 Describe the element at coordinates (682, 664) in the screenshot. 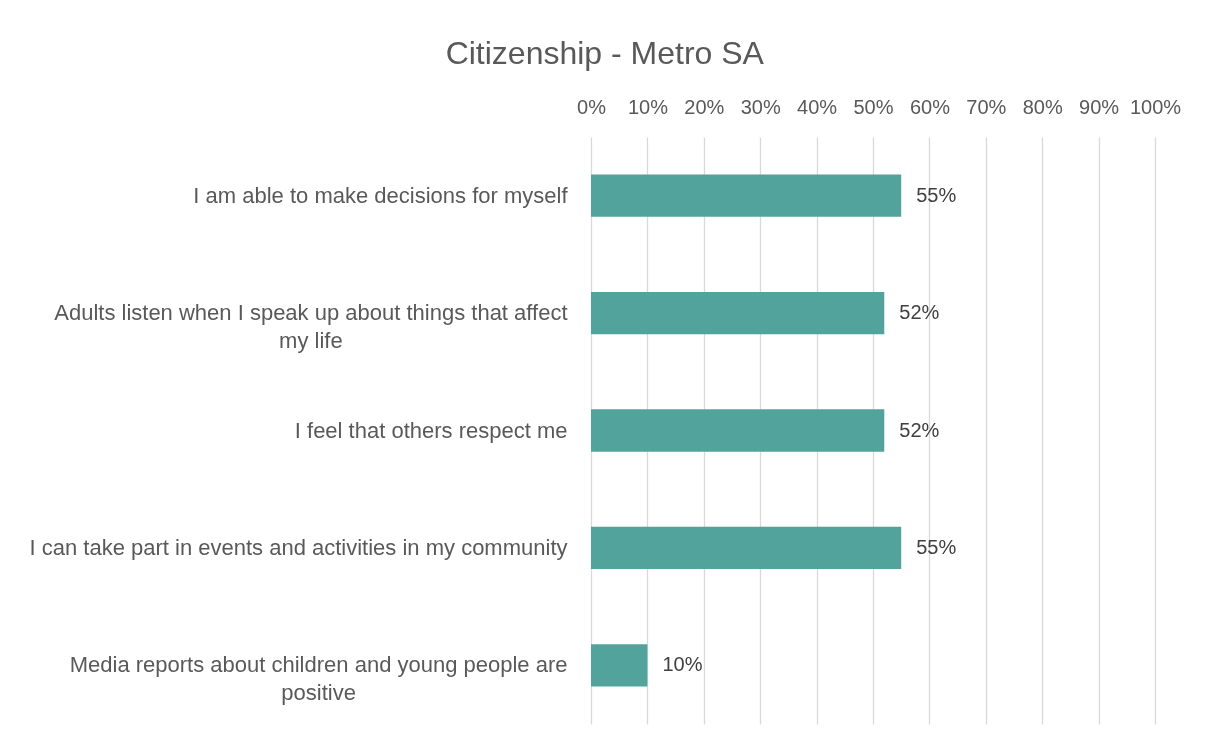

I see `data-label: 10%` at that location.